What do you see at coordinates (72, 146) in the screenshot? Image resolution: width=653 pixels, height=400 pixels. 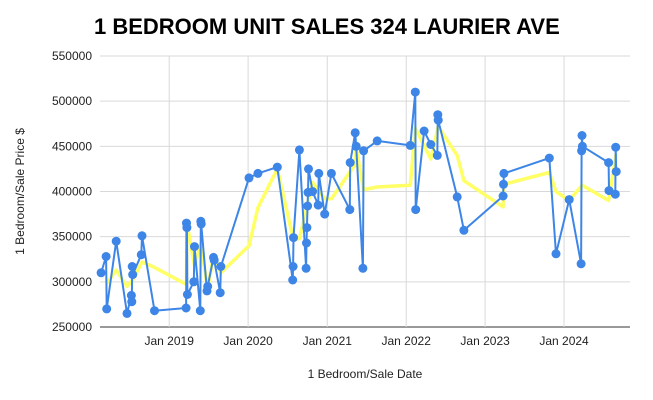 I see `y-tick-label: 450000` at bounding box center [72, 146].